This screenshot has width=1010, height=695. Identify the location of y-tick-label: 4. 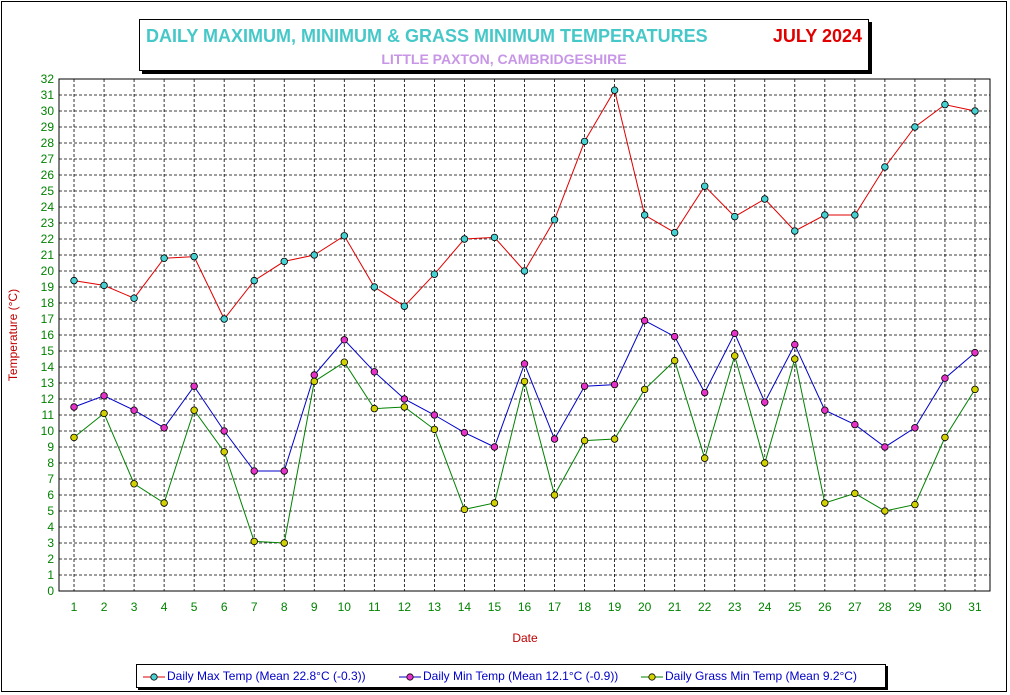
(50, 527).